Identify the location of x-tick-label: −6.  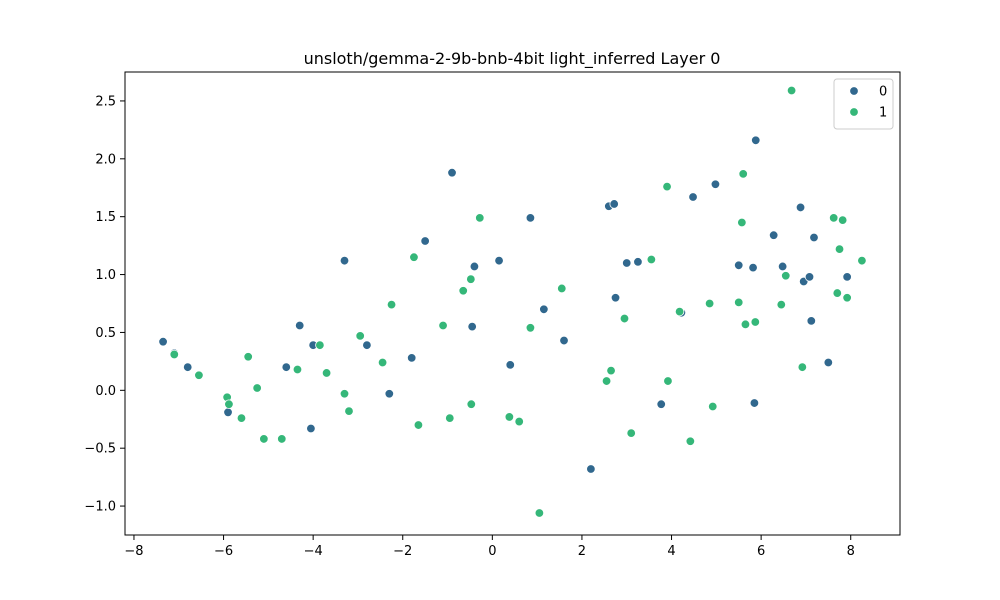
(223, 551).